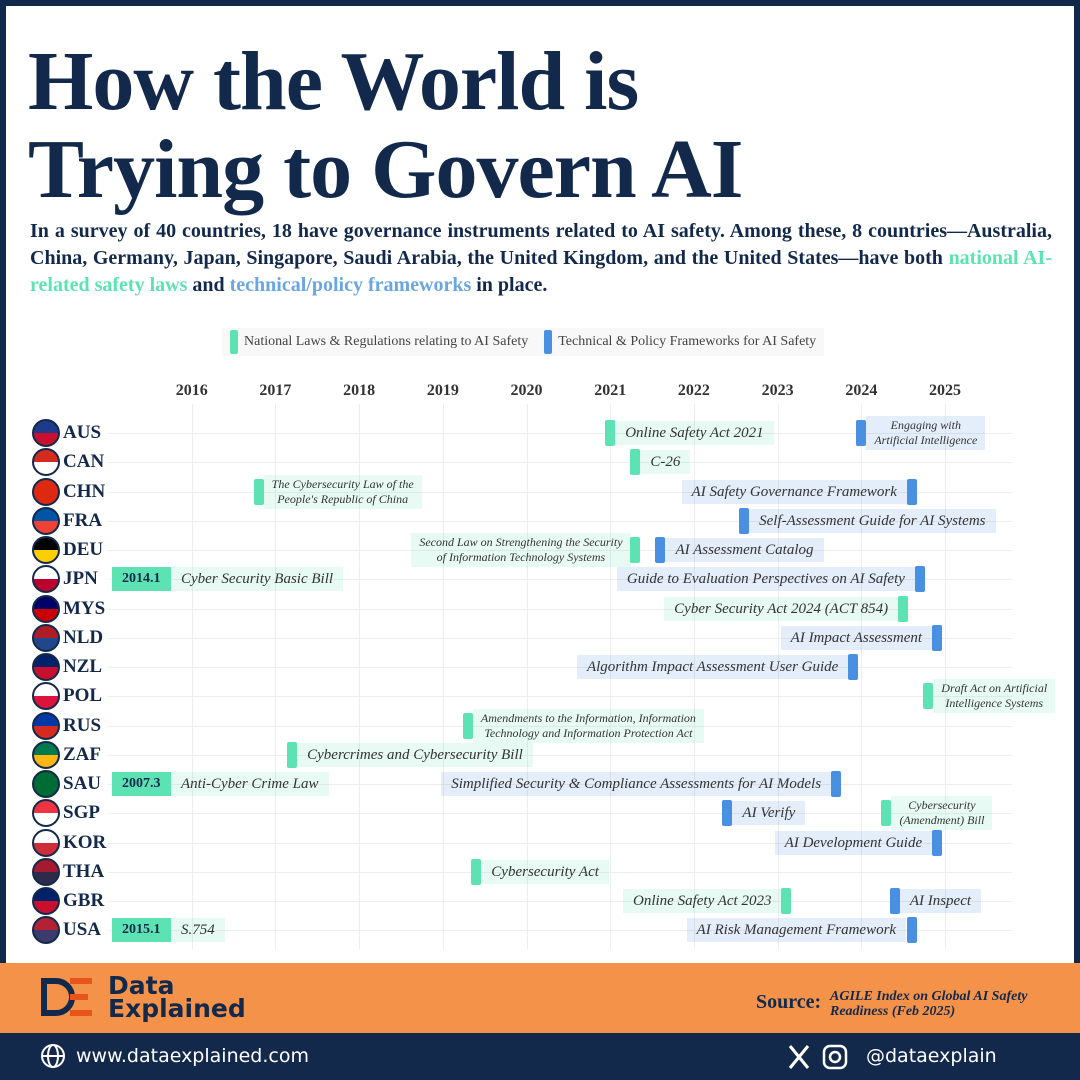 The height and width of the screenshot is (1080, 1080). I want to click on event-label: Online Safety Act 2023, so click(702, 901).